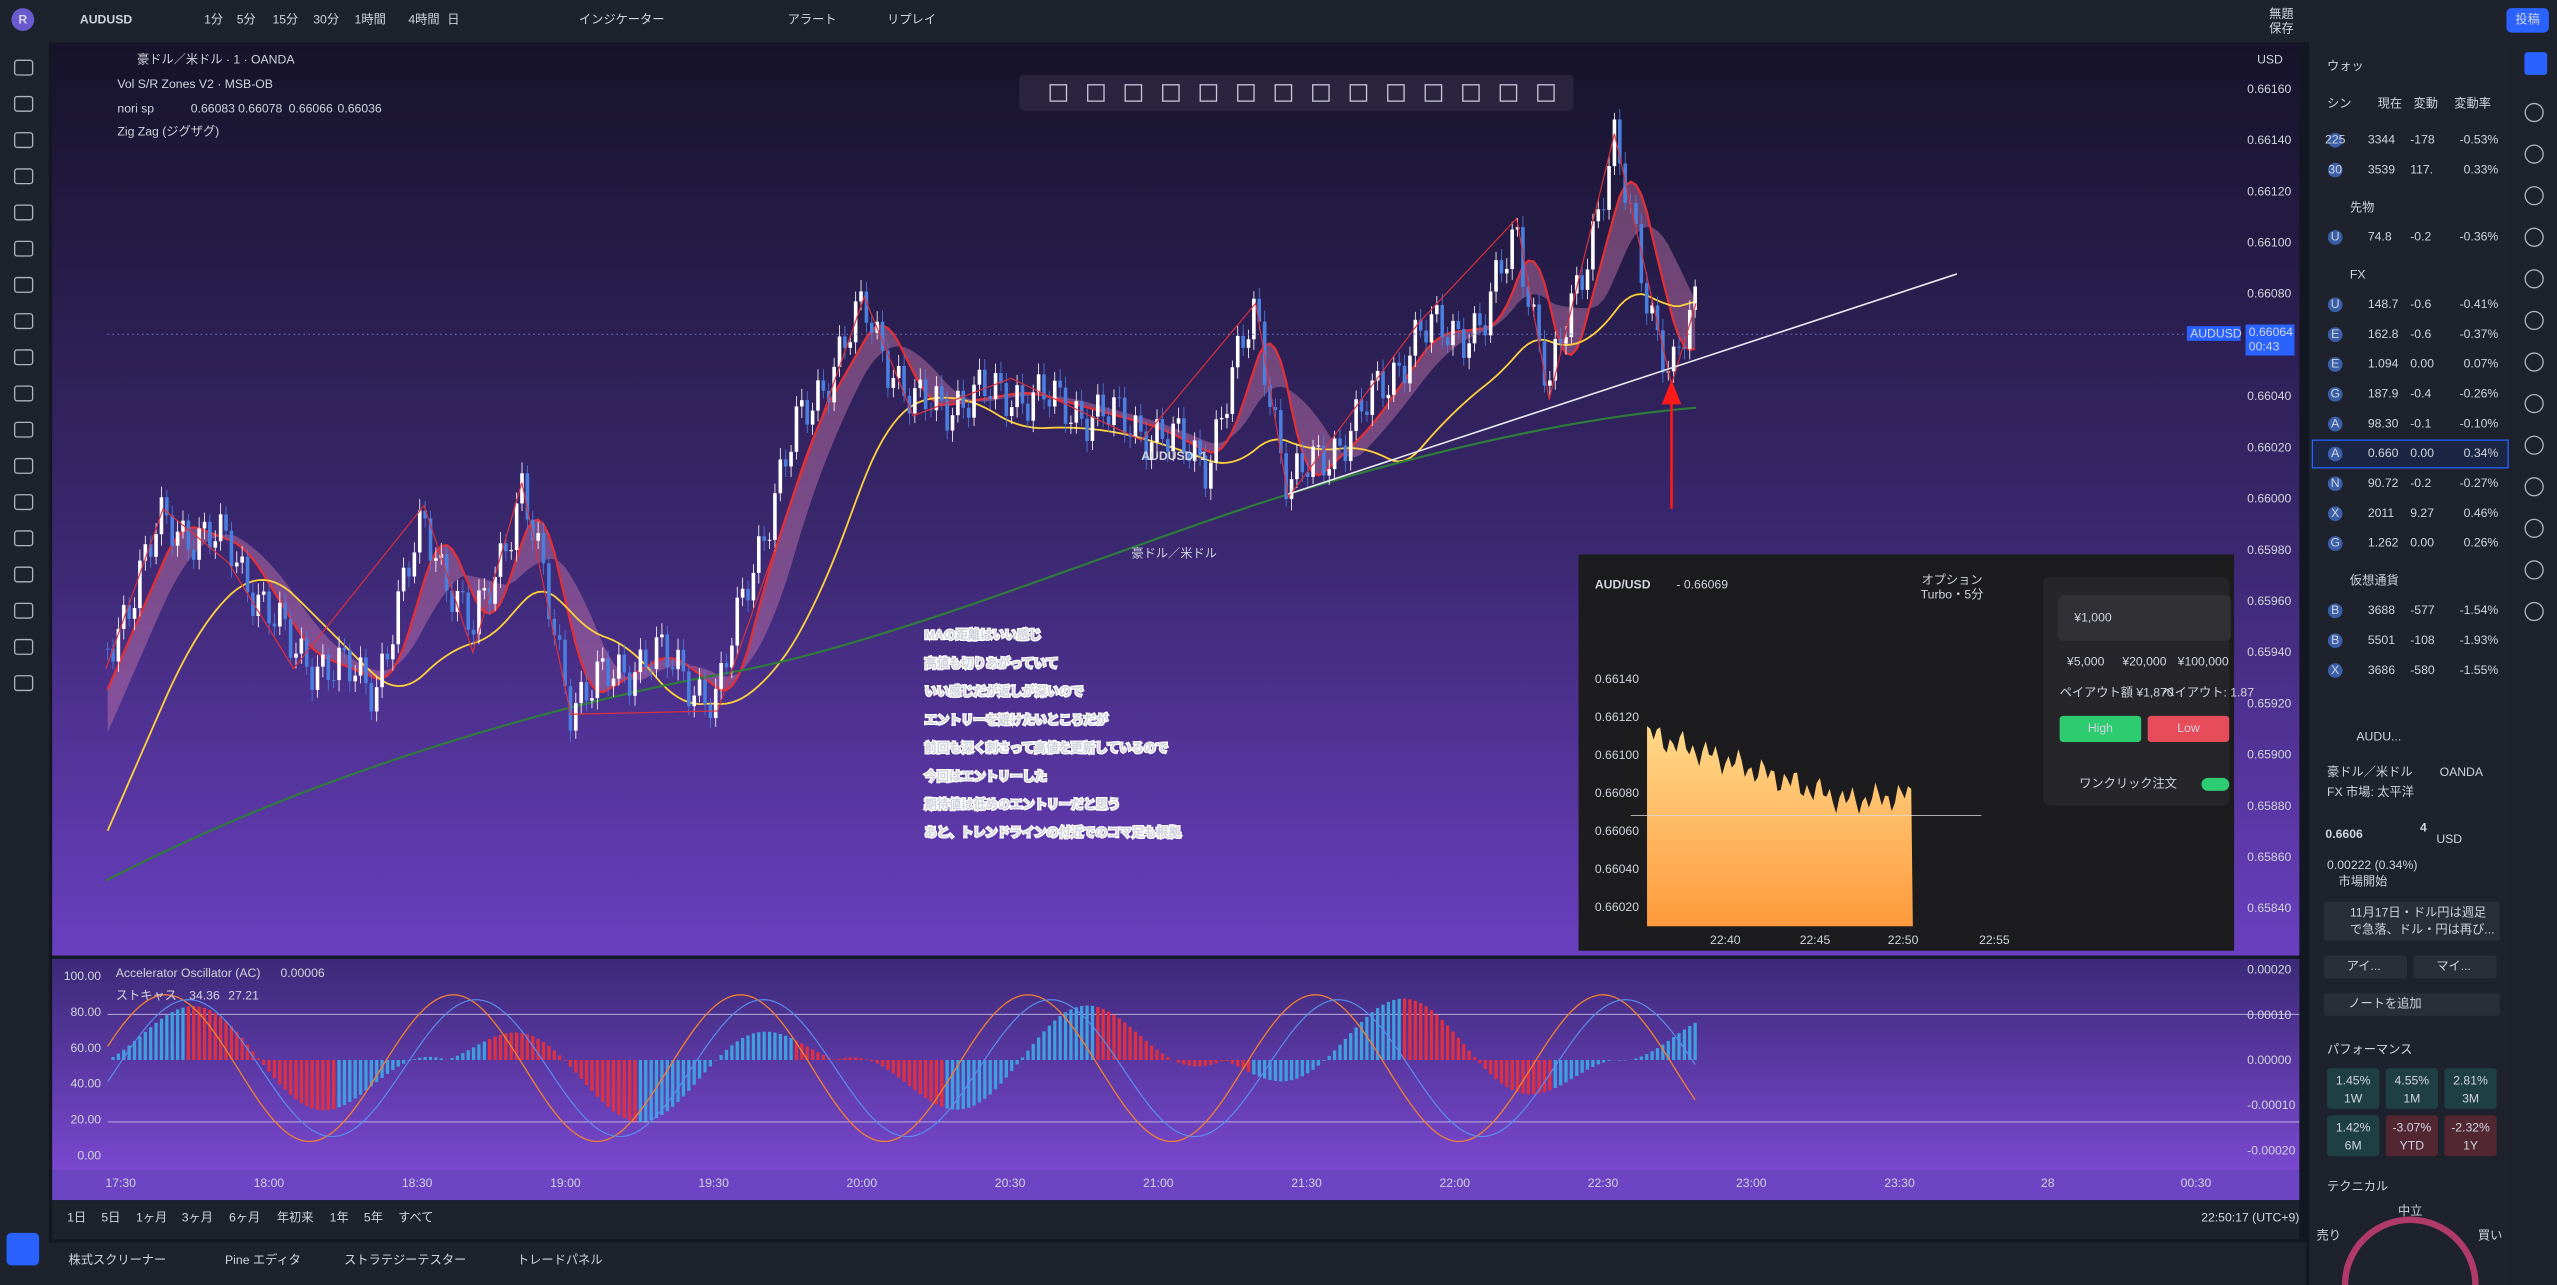  I want to click on last-price: 187.9, so click(2383, 394).